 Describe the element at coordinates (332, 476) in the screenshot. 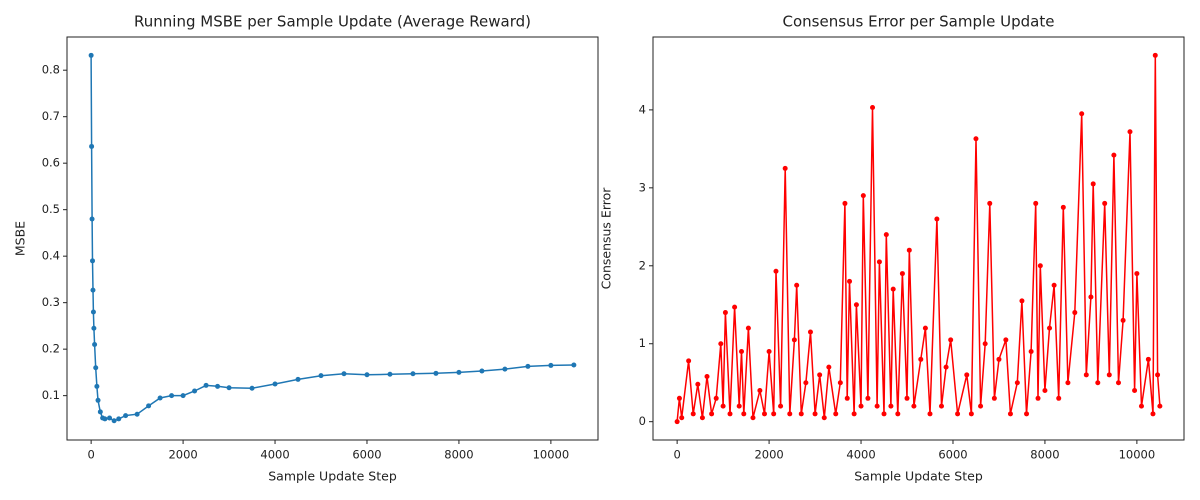

I see `x-axis-label: Sample Update Step` at that location.